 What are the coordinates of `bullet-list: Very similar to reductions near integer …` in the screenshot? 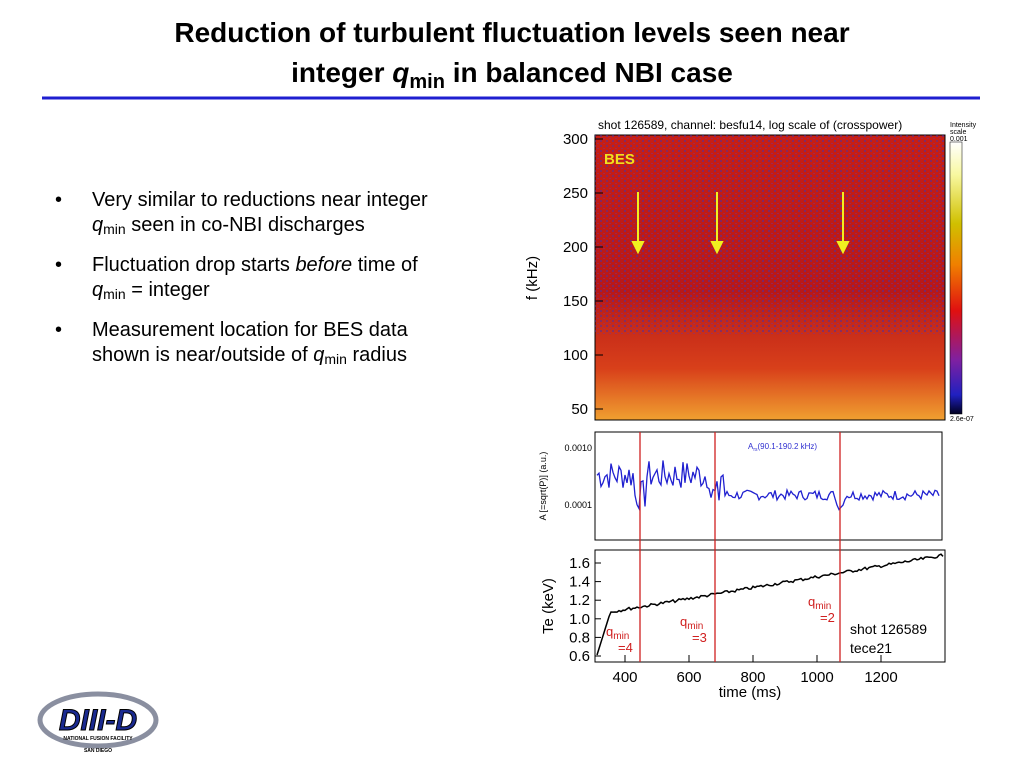 It's located at (255, 285).